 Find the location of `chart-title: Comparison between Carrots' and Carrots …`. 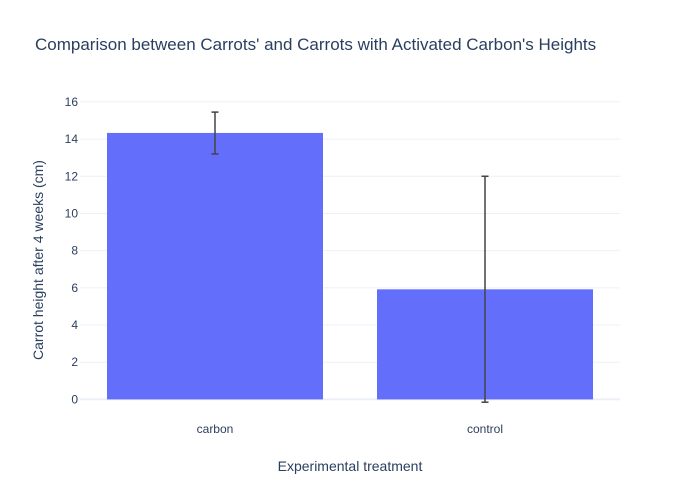

chart-title: Comparison between Carrots' and Carrots … is located at coordinates (315, 44).